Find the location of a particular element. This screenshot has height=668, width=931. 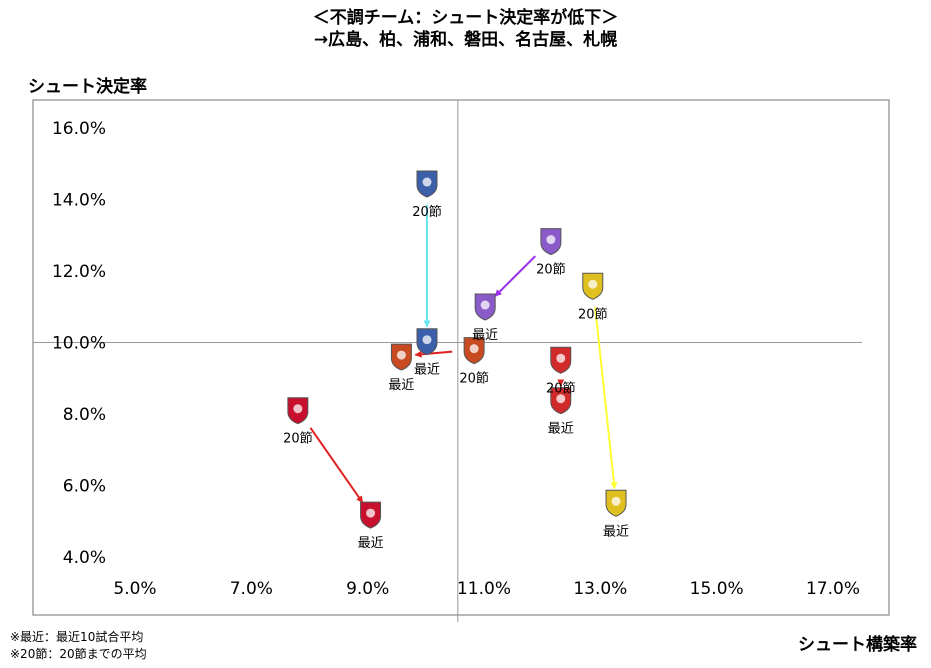

chart-title-line2: →広島、柏、浦和、磐田、名古屋、札幌 is located at coordinates (465, 40).